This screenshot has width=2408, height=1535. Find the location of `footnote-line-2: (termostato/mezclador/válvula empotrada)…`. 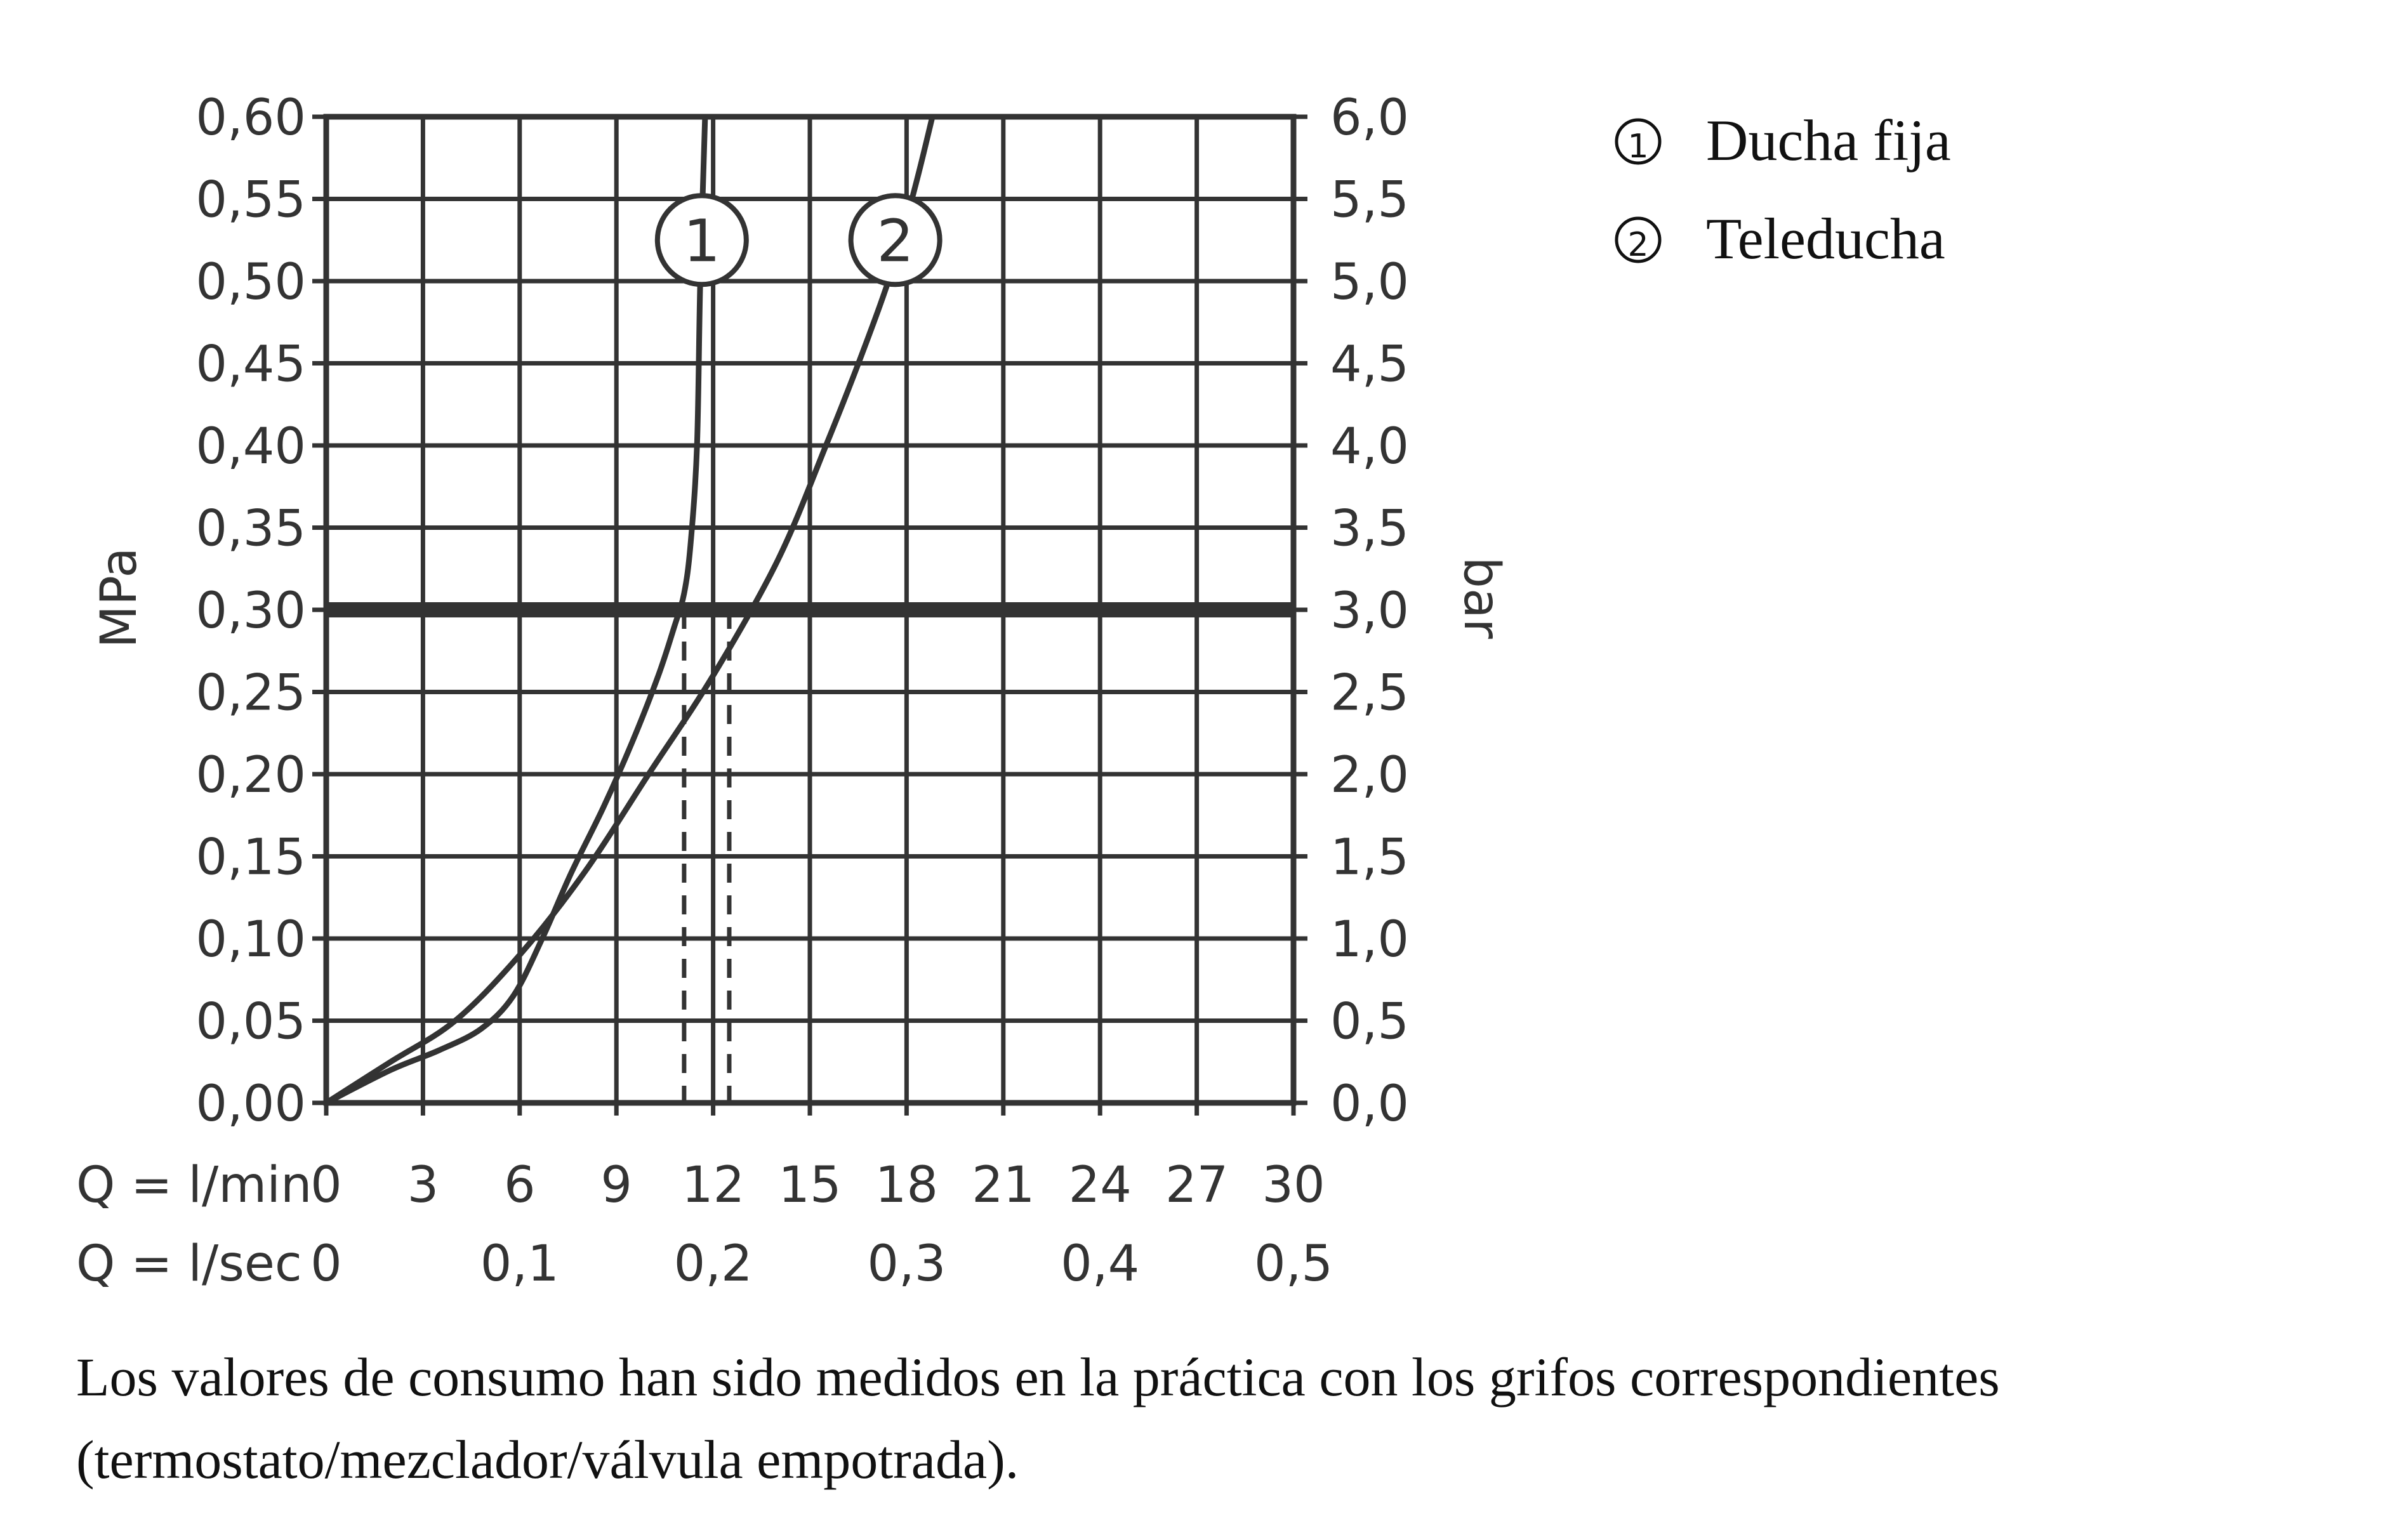

footnote-line-2: (termostato/mezclador/válvula empotrada)… is located at coordinates (547, 1459).